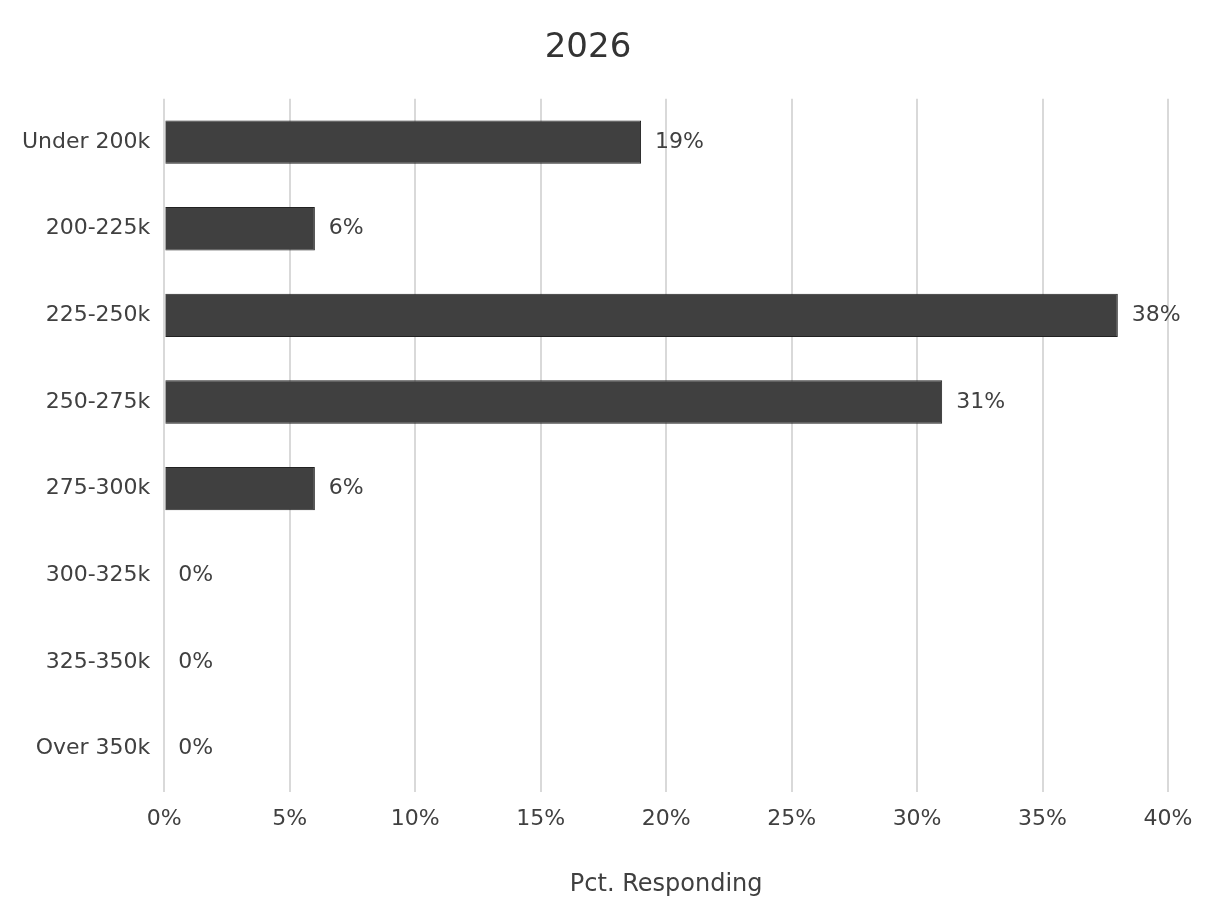  What do you see at coordinates (415, 817) in the screenshot?
I see `x-tick-label: 10%` at bounding box center [415, 817].